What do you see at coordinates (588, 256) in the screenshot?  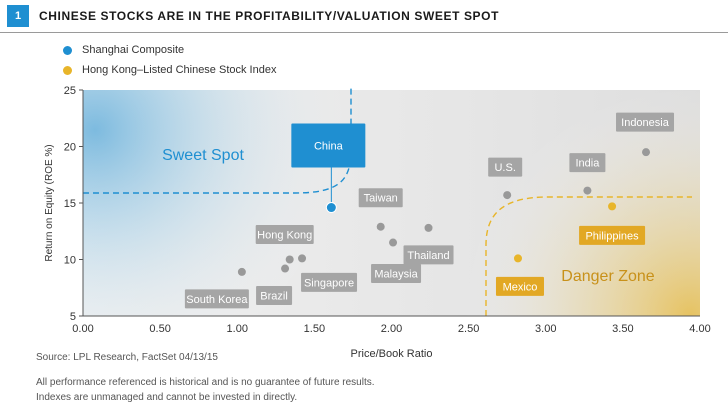 I see `danger-zone-boundary` at bounding box center [588, 256].